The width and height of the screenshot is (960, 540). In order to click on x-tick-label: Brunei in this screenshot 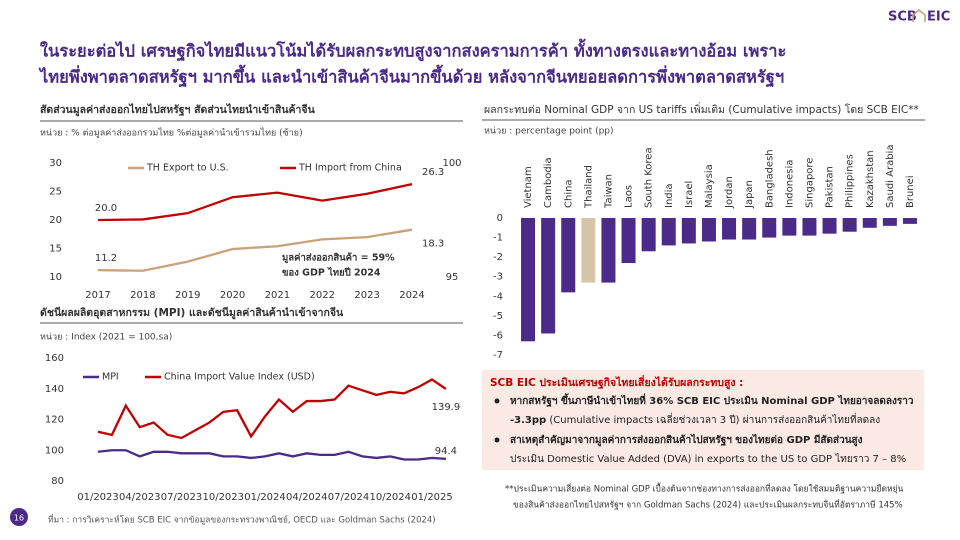, I will do `click(910, 191)`.